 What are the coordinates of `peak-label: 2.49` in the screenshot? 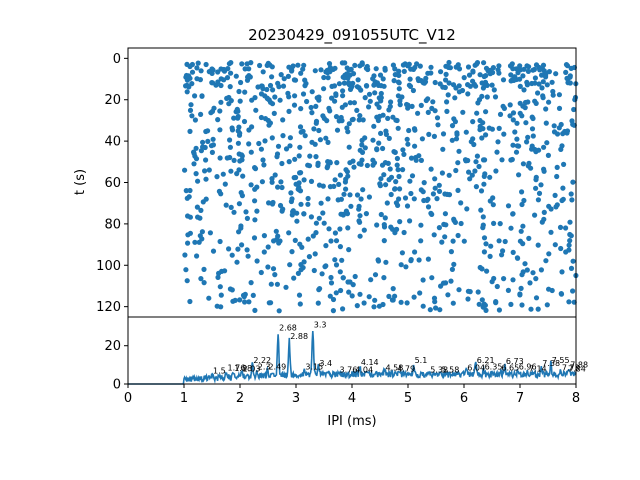 It's located at (277, 367).